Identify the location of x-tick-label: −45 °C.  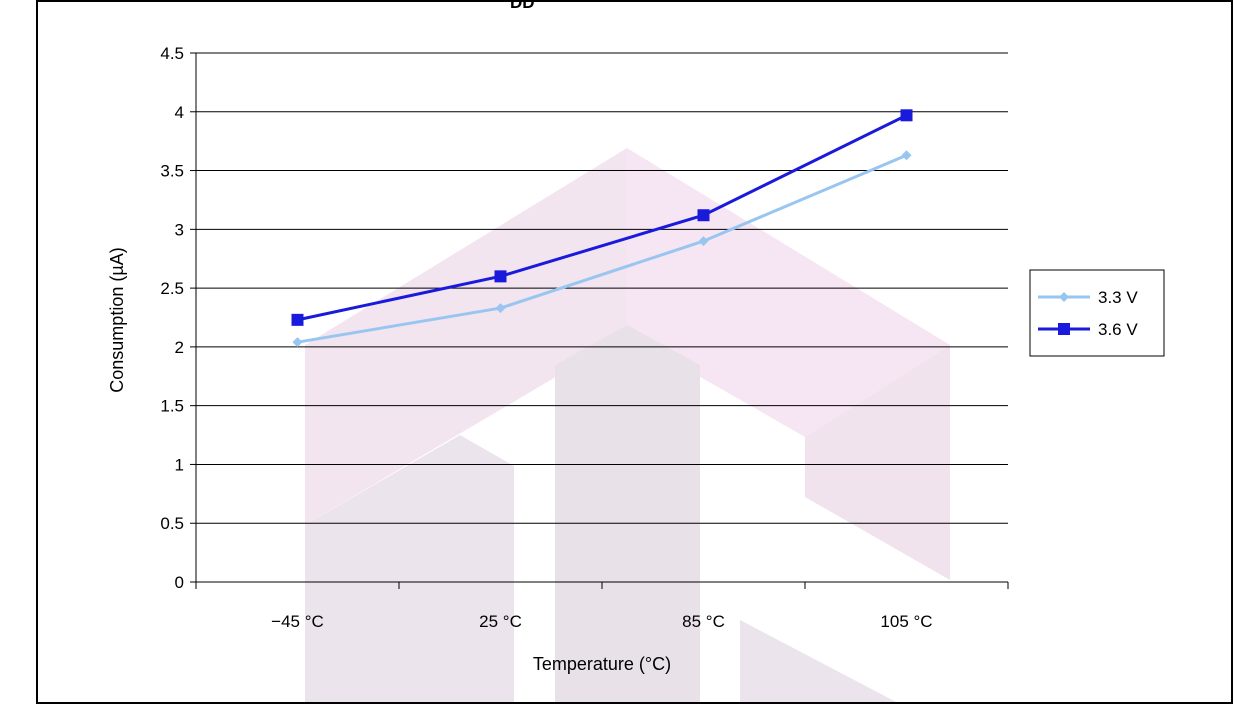
(297, 621).